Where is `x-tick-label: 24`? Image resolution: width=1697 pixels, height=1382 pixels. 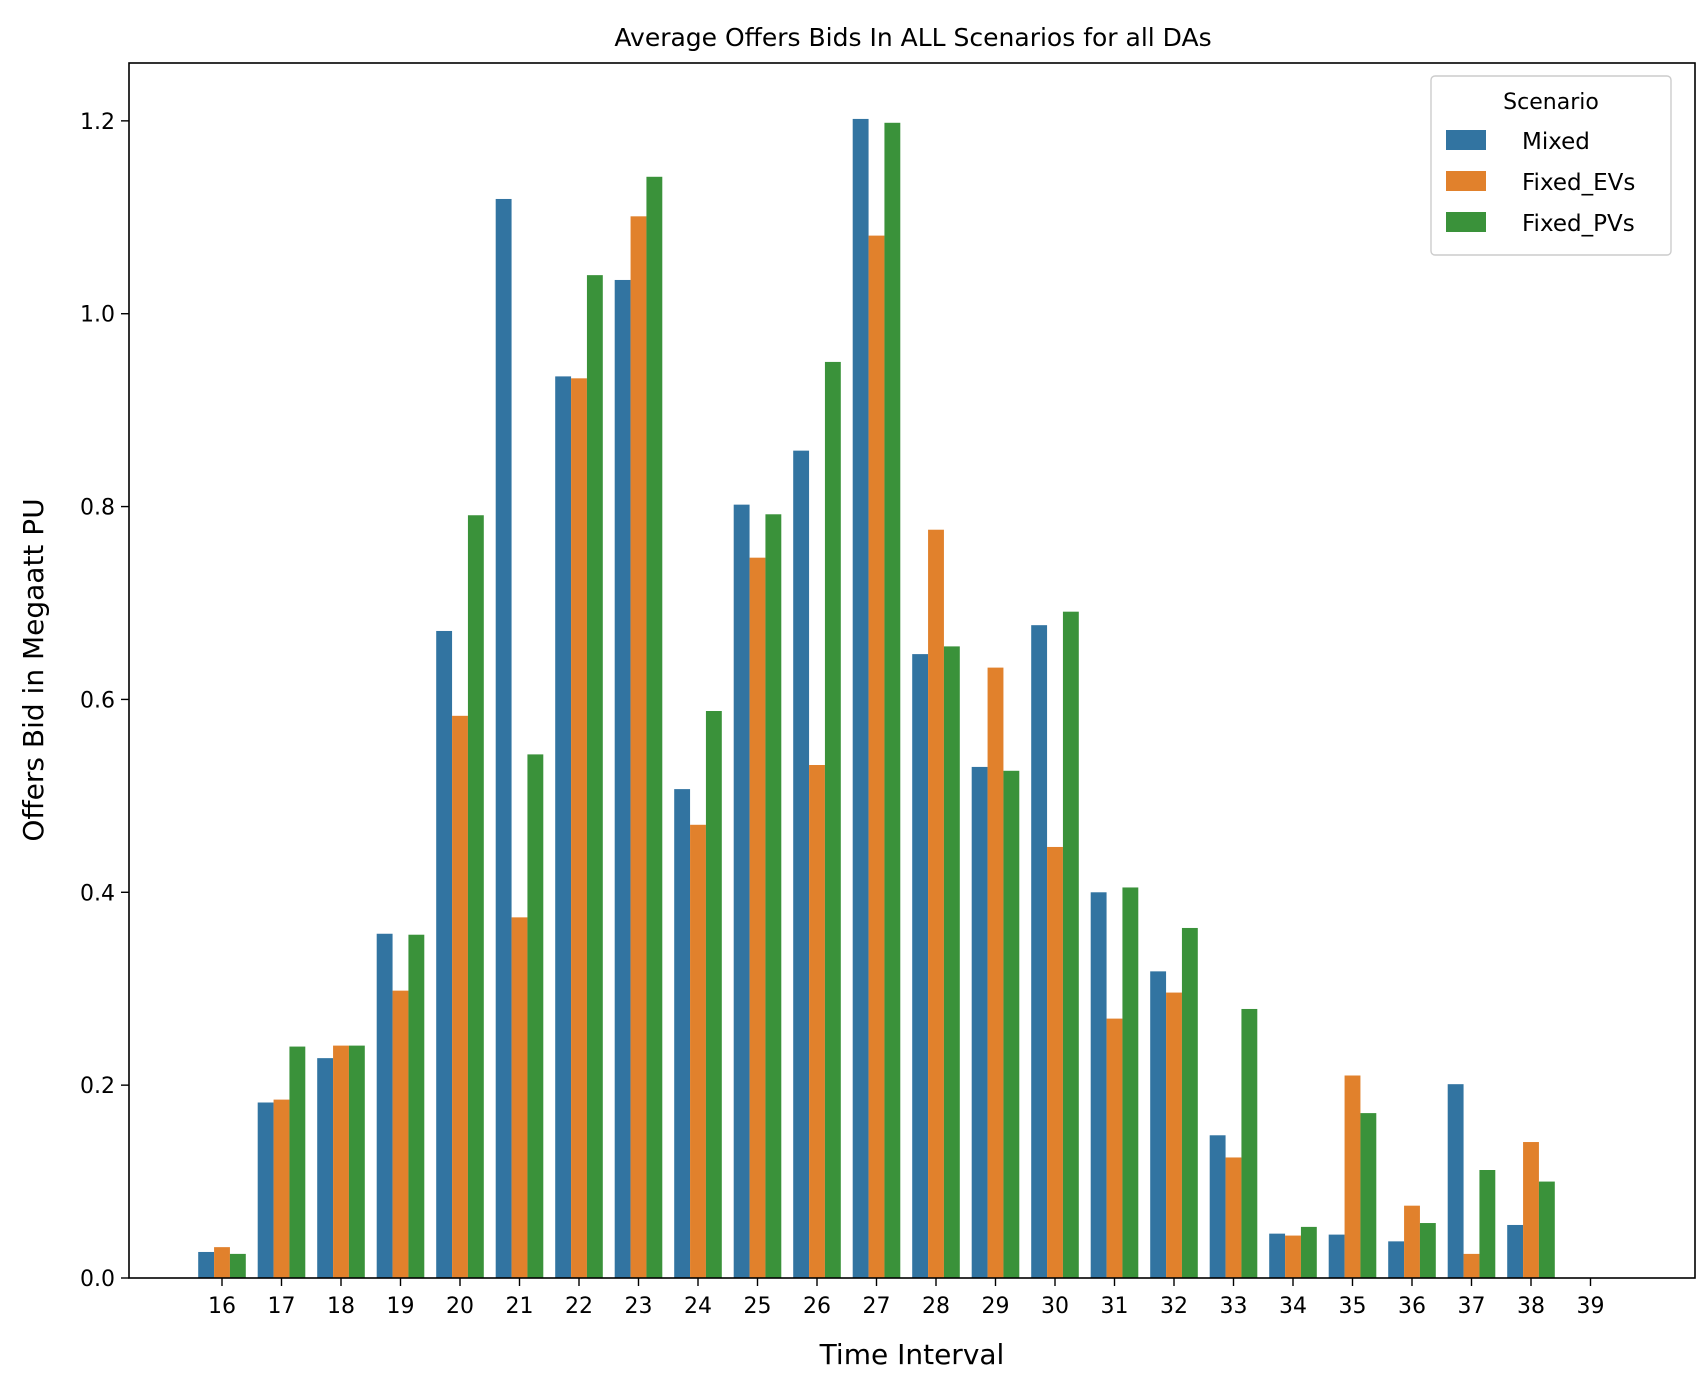 x-tick-label: 24 is located at coordinates (698, 1306).